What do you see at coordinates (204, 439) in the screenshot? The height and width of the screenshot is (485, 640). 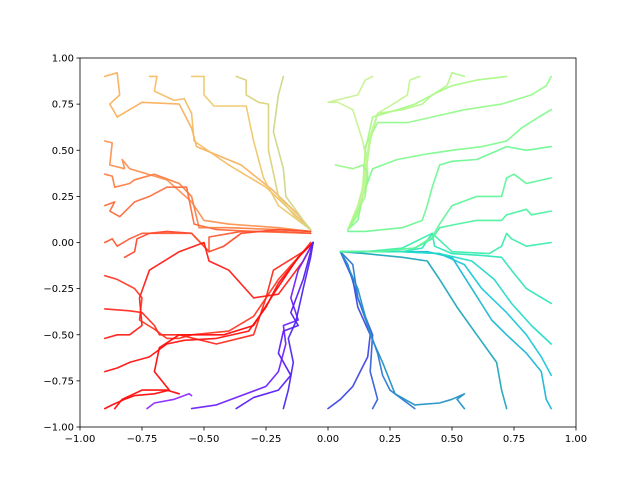 I see `x-tick-label: −0.50` at bounding box center [204, 439].